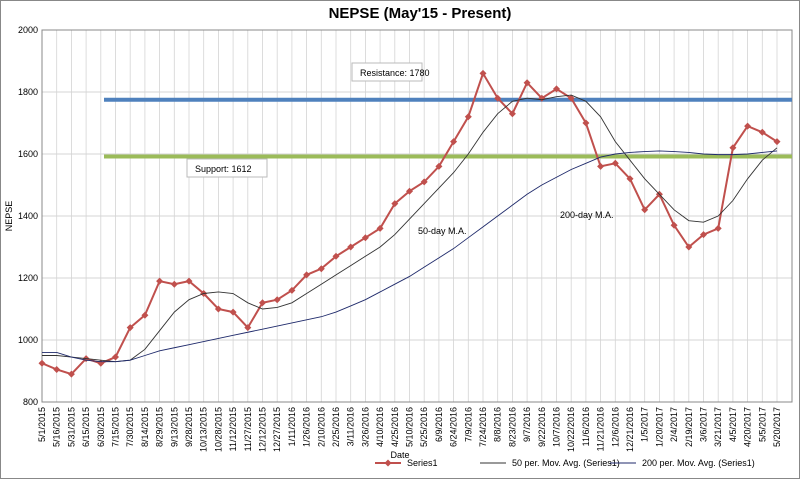 The width and height of the screenshot is (800, 479). What do you see at coordinates (704, 424) in the screenshot?
I see `x-tick-label: 3/6/2017` at bounding box center [704, 424].